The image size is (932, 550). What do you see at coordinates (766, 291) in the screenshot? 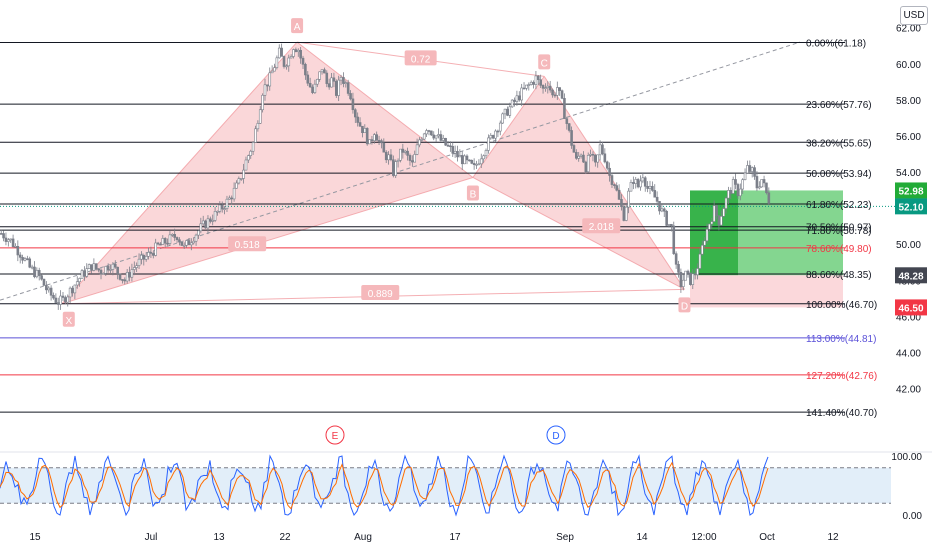
I see `stop-zone` at bounding box center [766, 291].